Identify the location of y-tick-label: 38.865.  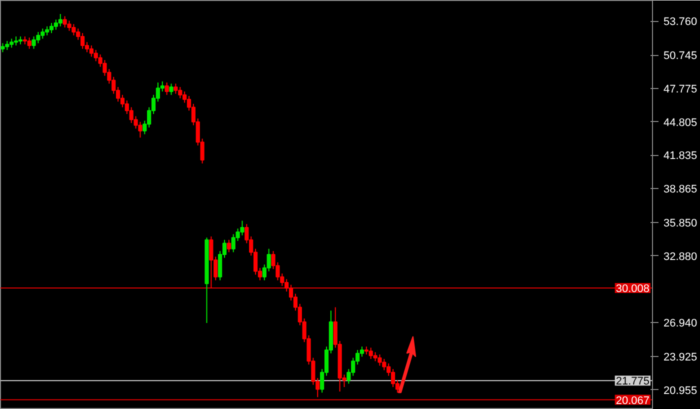
(681, 190).